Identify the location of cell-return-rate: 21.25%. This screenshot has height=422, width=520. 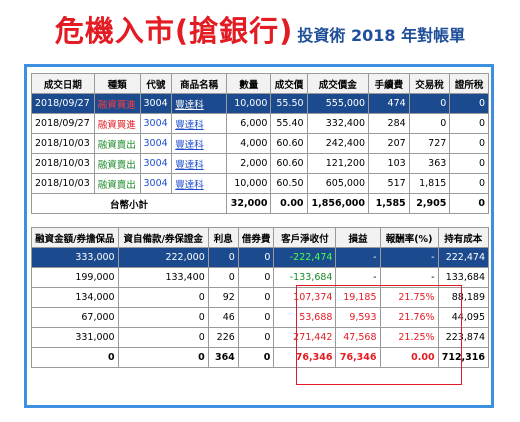
(409, 337).